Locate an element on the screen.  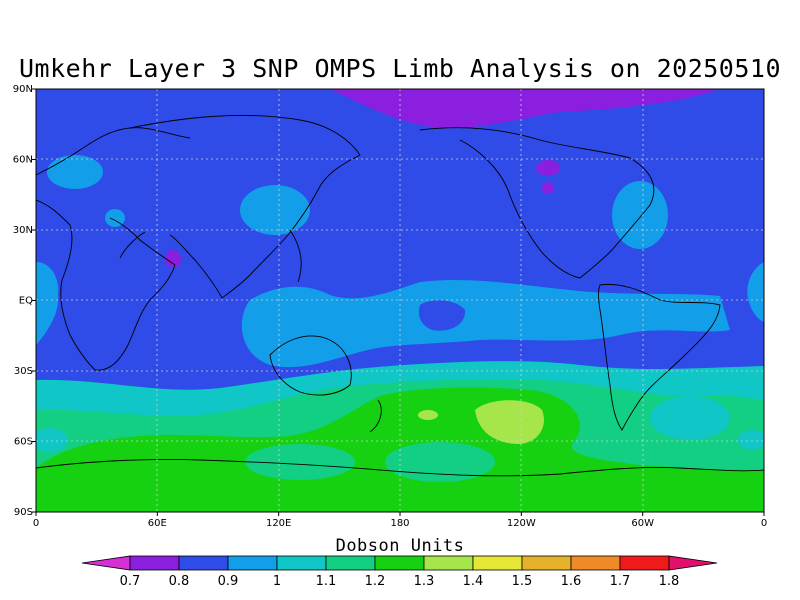
y-tick-label: 90S is located at coordinates (23, 512).